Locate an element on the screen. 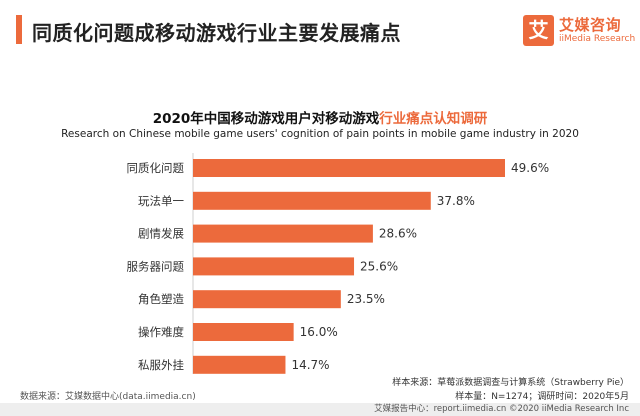 This screenshot has height=416, width=640. category-label-2: 剧情发展 is located at coordinates (161, 234).